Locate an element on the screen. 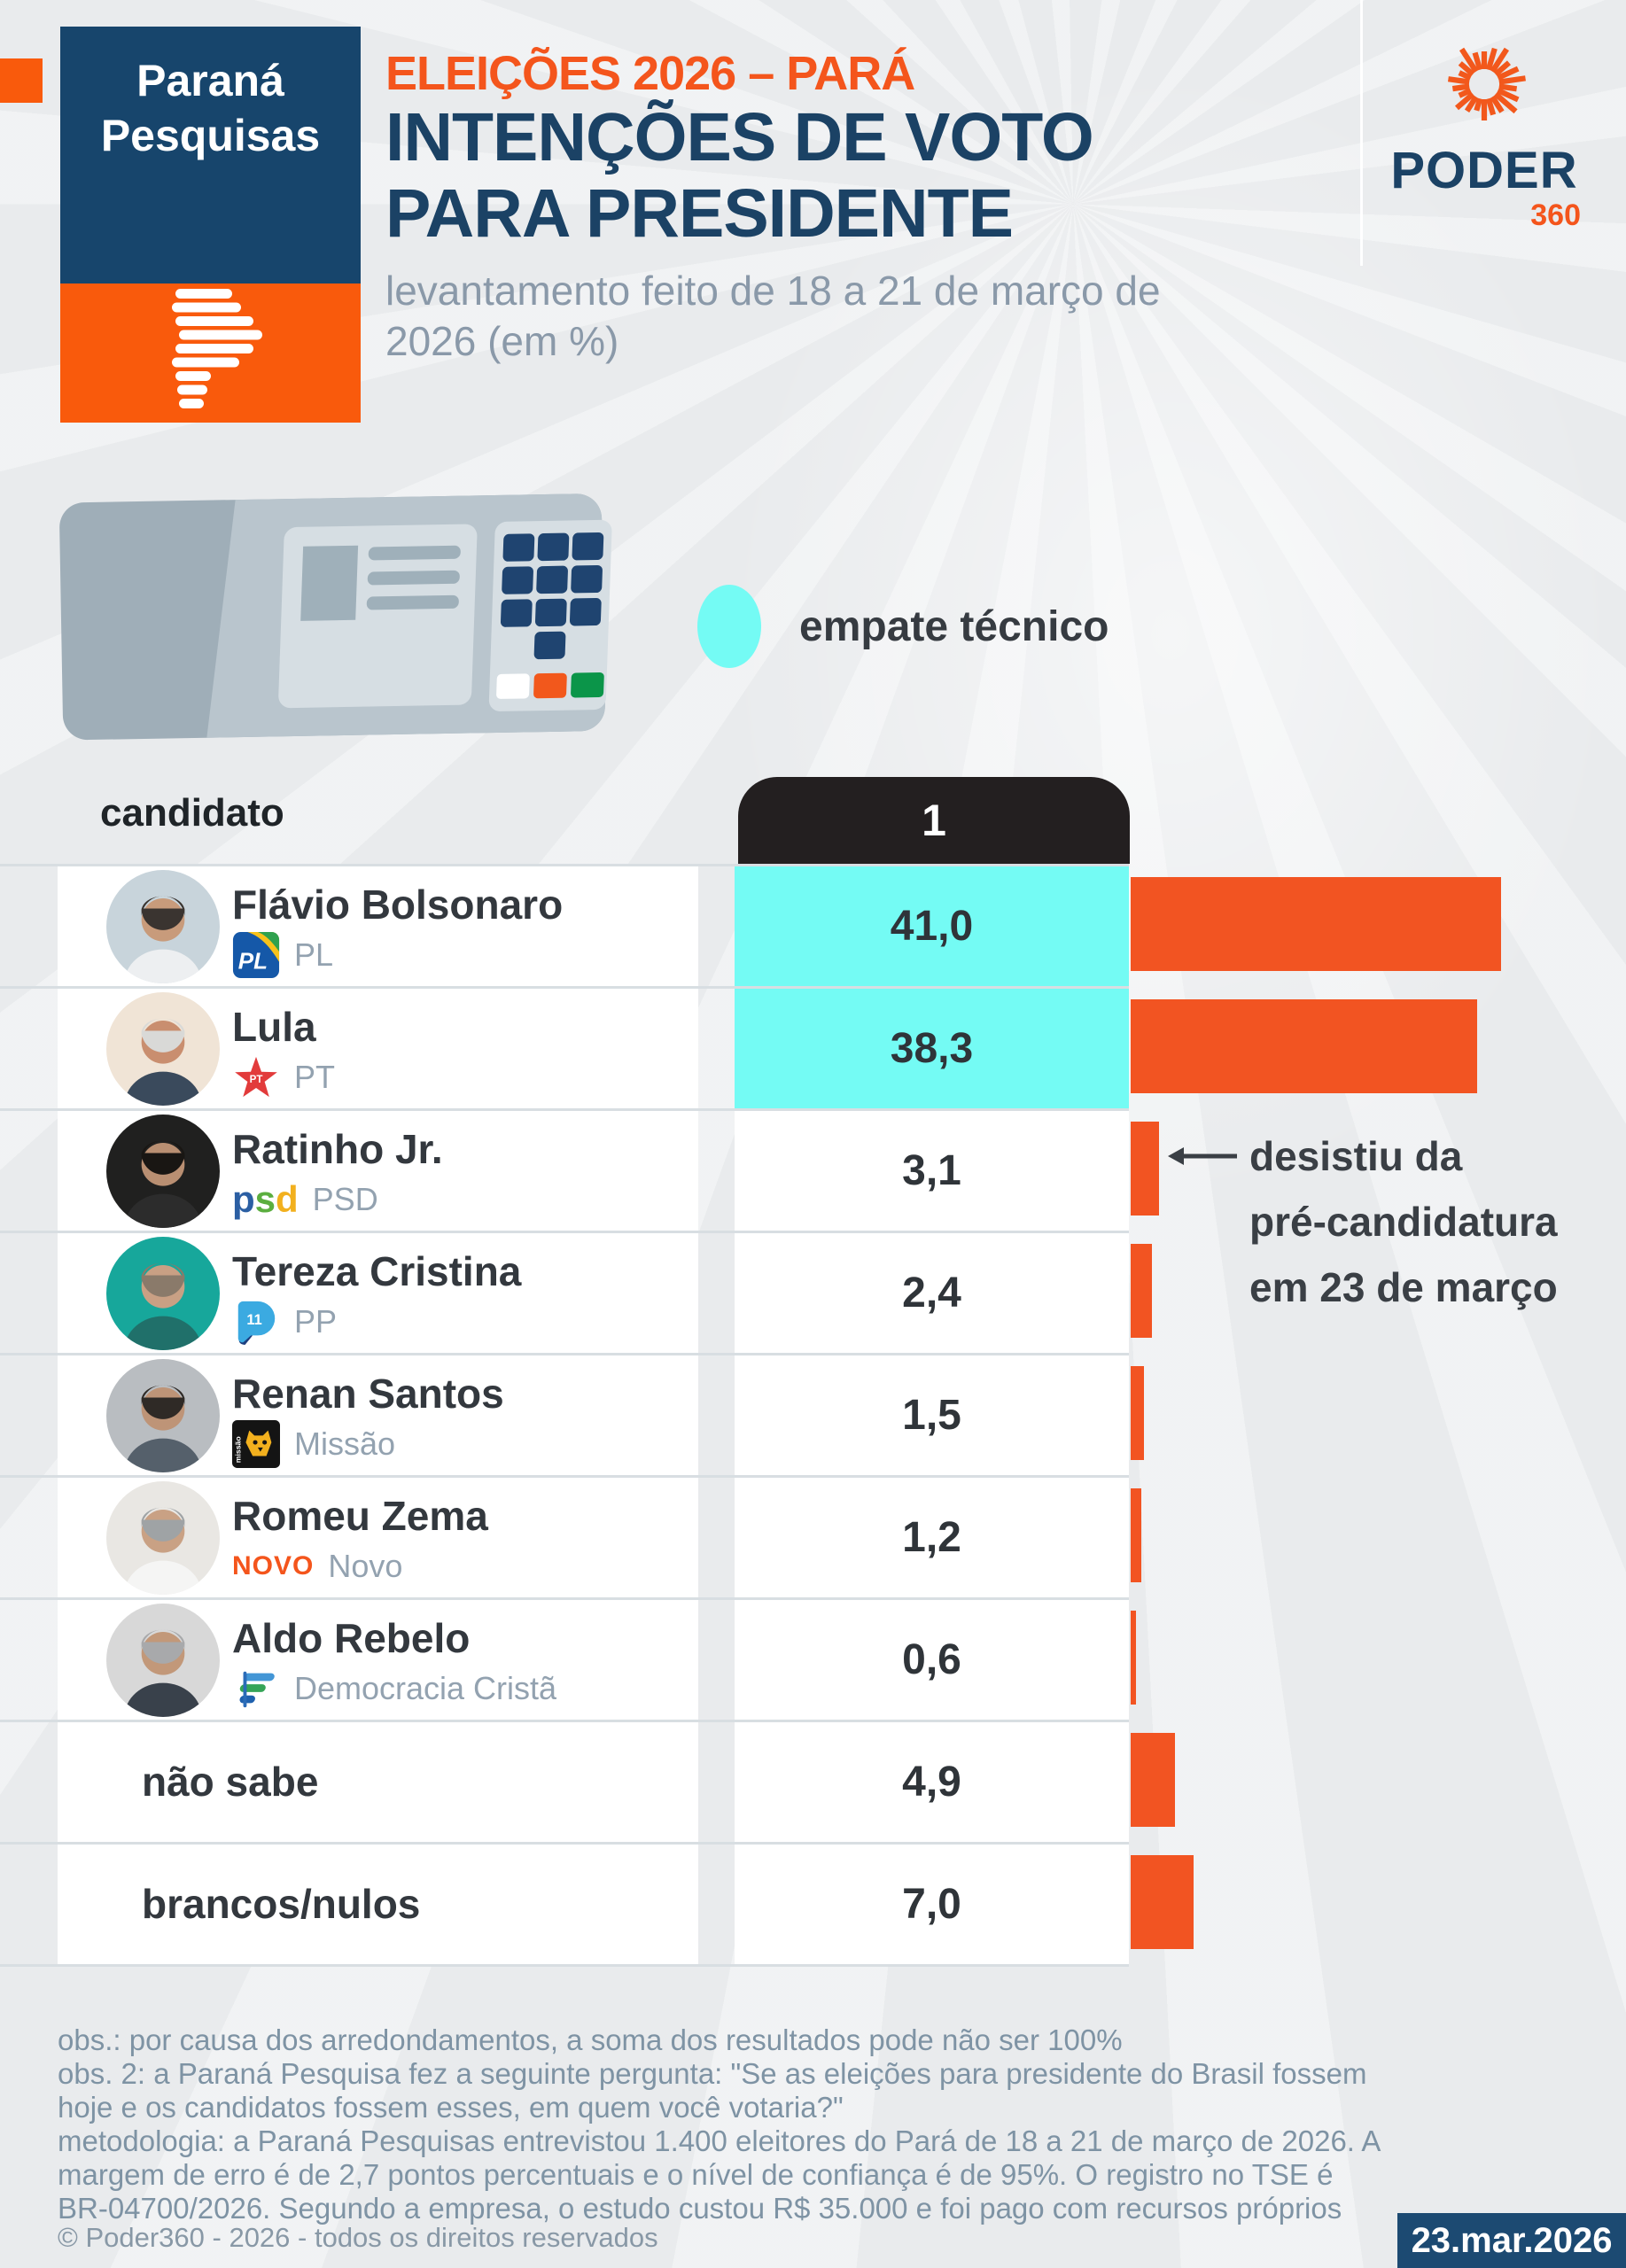  party-name: Missão is located at coordinates (345, 1443).